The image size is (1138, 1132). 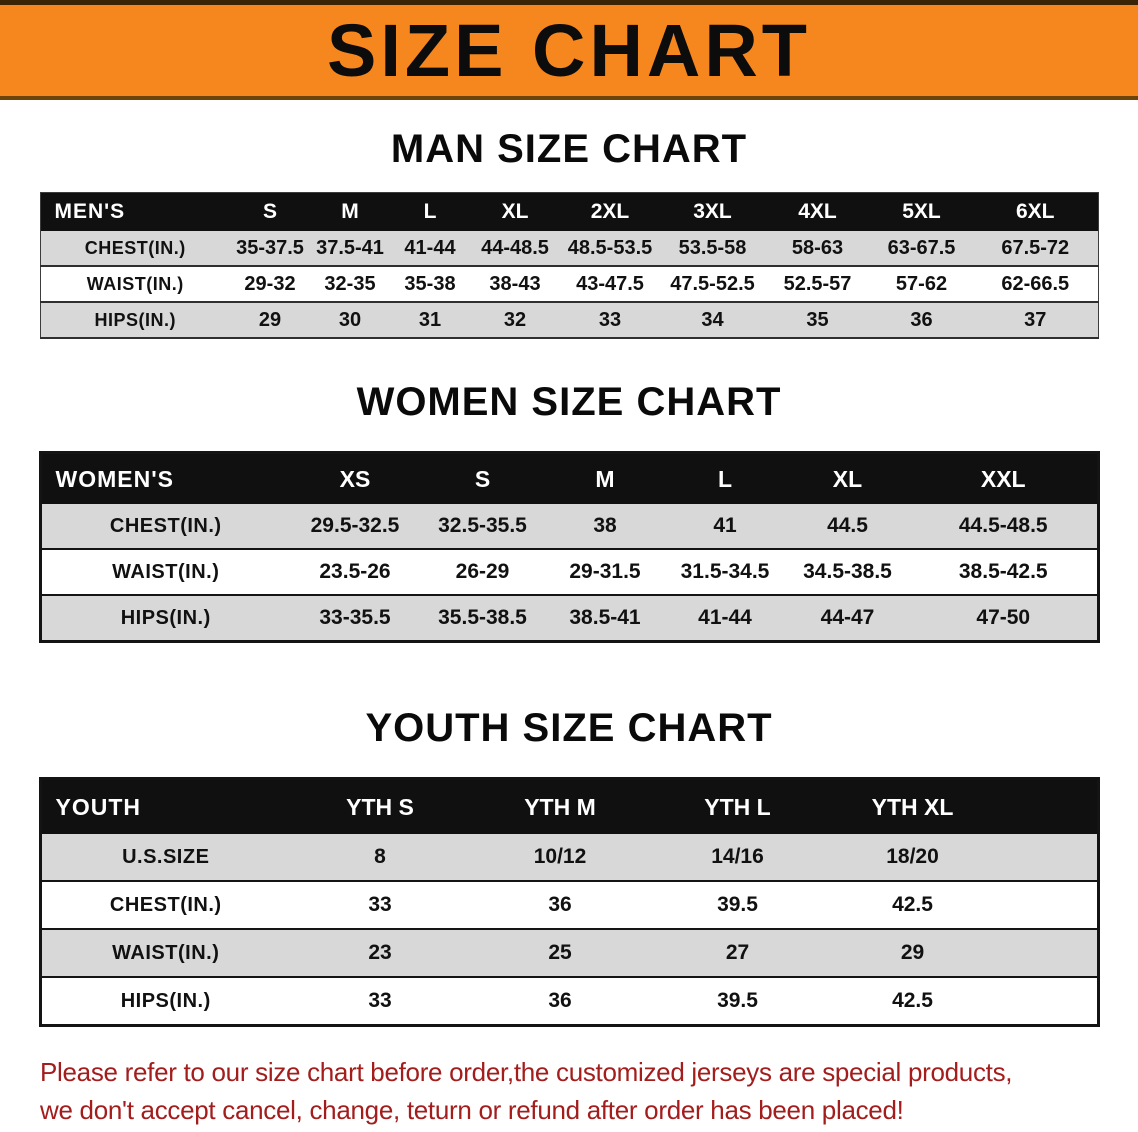 I want to click on size-column-header: YTH XL, so click(x=912, y=806).